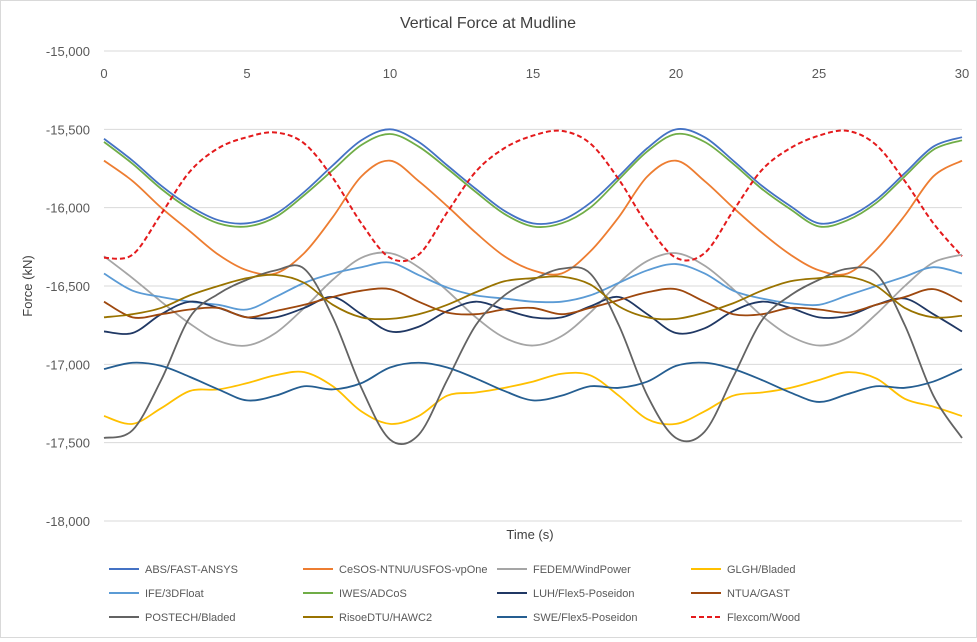  I want to click on series-line-risoedtu-hawc2, so click(533, 297).